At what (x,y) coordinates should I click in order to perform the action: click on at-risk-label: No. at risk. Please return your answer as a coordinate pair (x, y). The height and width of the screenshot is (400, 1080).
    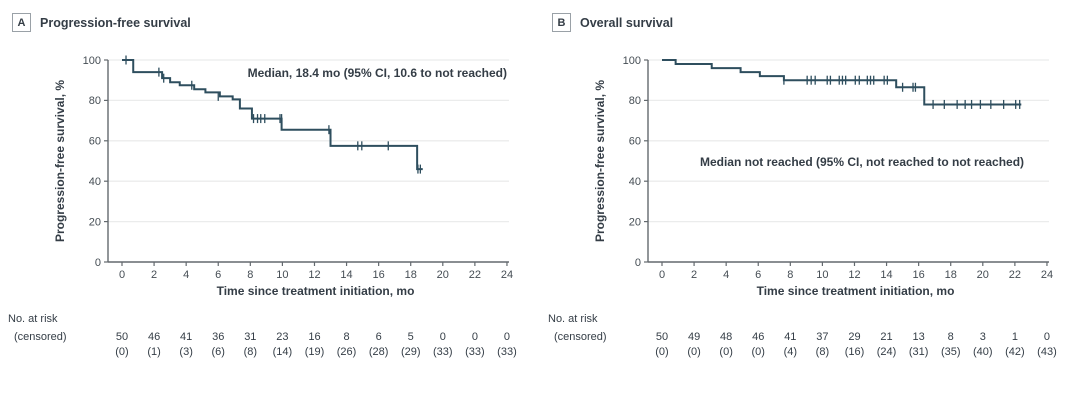
    Looking at the image, I should click on (33, 319).